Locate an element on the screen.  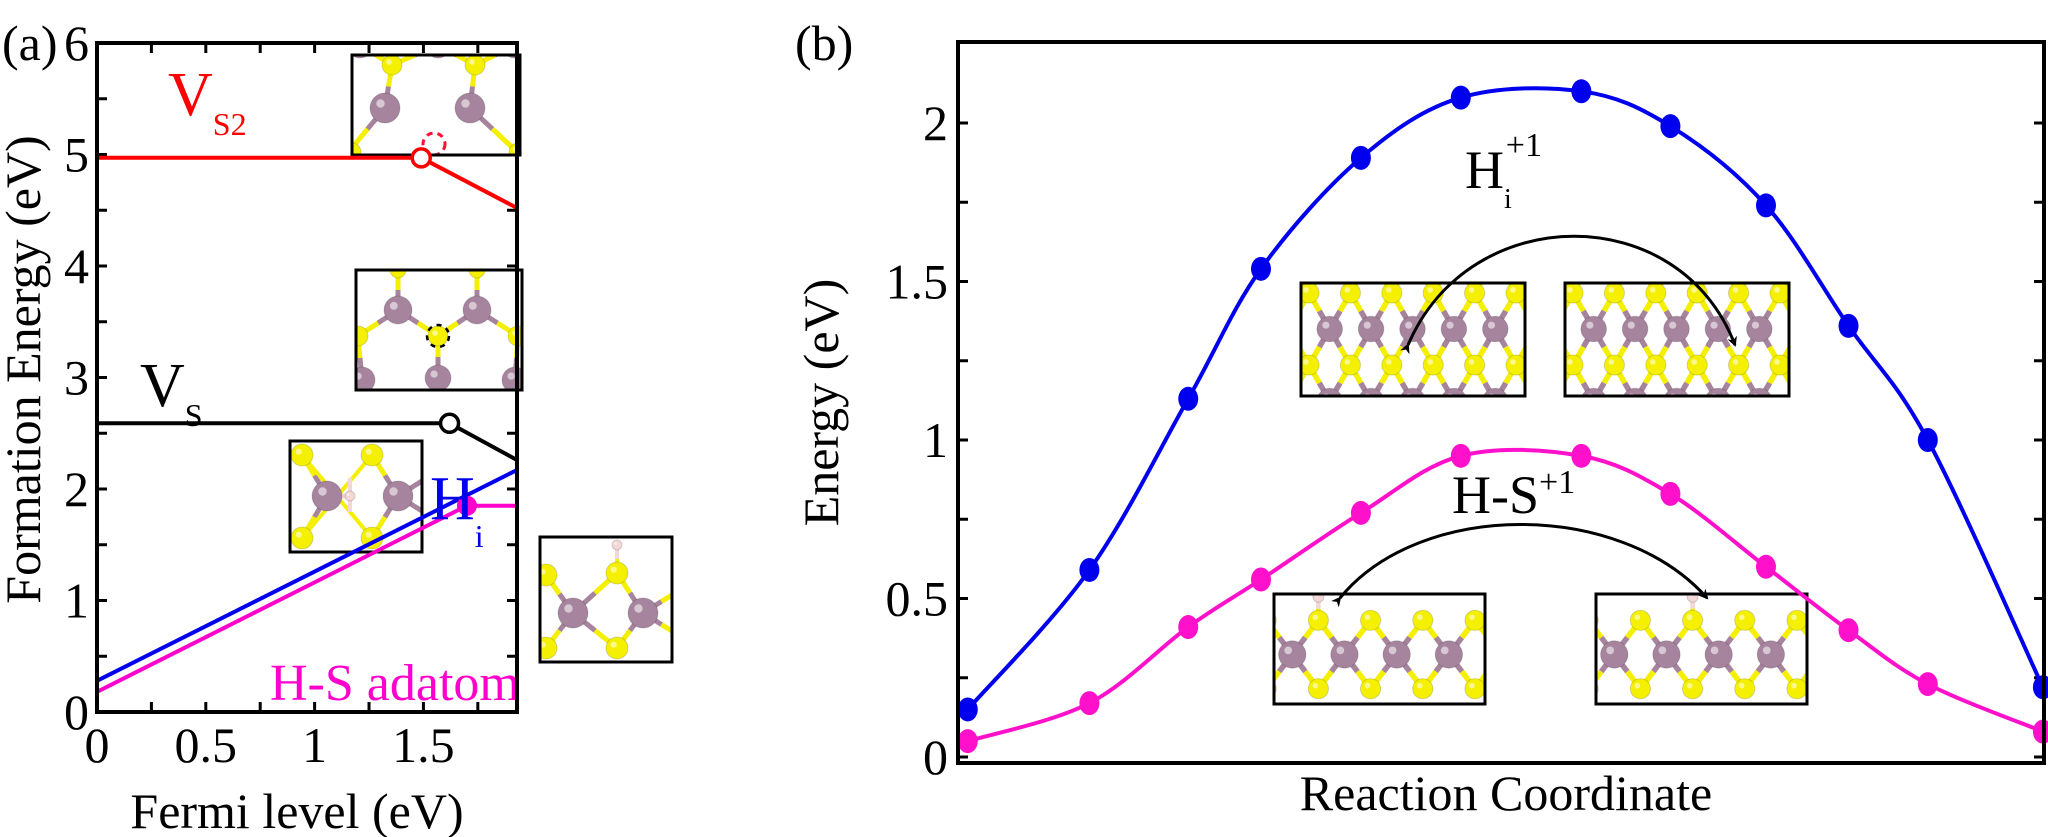
y-tick-label: 3 is located at coordinates (76, 378).